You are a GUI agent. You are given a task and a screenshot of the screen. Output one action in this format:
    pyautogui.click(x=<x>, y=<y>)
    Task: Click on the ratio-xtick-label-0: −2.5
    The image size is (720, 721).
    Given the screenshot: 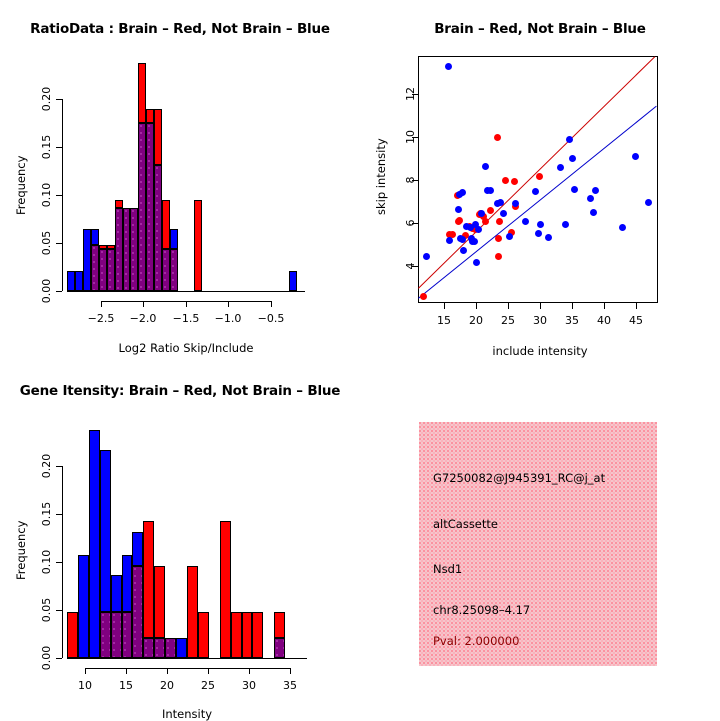 What is the action you would take?
    pyautogui.click(x=101, y=318)
    